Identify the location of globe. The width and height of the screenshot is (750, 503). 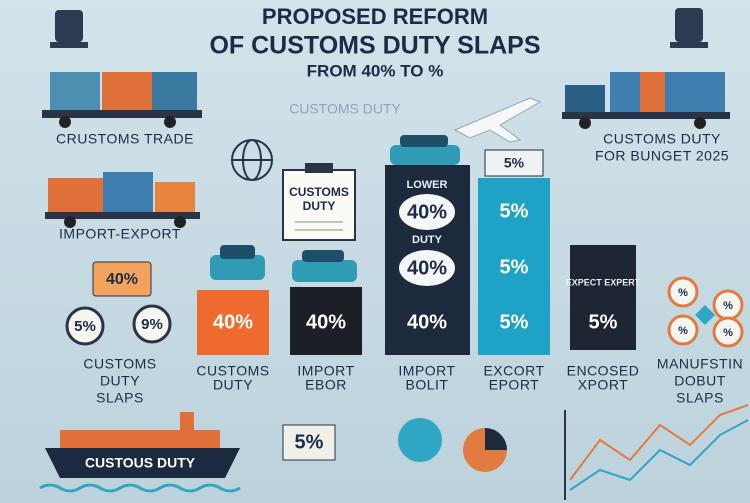
(420, 440).